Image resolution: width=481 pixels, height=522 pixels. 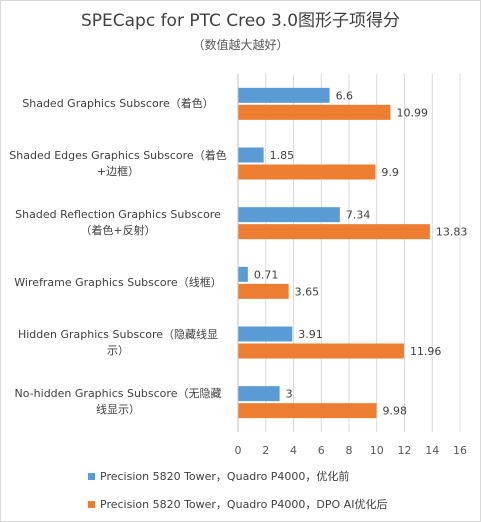 I want to click on x-tick-label: 2, so click(x=265, y=450).